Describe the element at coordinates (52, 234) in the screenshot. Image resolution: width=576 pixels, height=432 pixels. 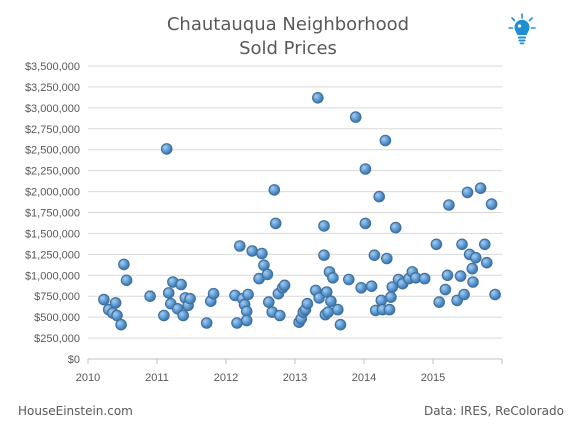
I see `y-tick-label: $1,500,000` at that location.